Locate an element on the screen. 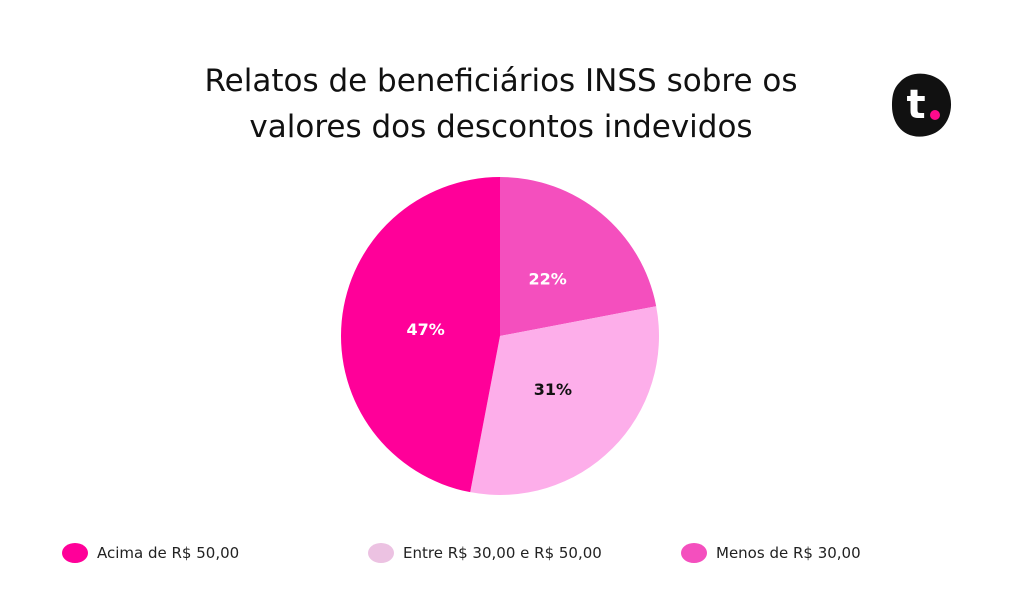 The image size is (1024, 614). legend-item-menos: Menos de R$ 30,00 is located at coordinates (771, 553).